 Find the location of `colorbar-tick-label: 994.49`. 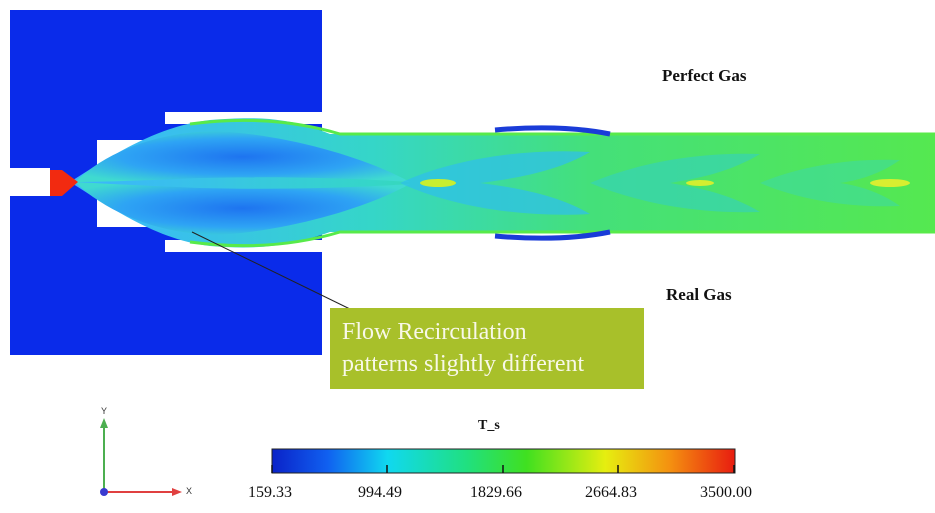

colorbar-tick-label: 994.49 is located at coordinates (380, 493).